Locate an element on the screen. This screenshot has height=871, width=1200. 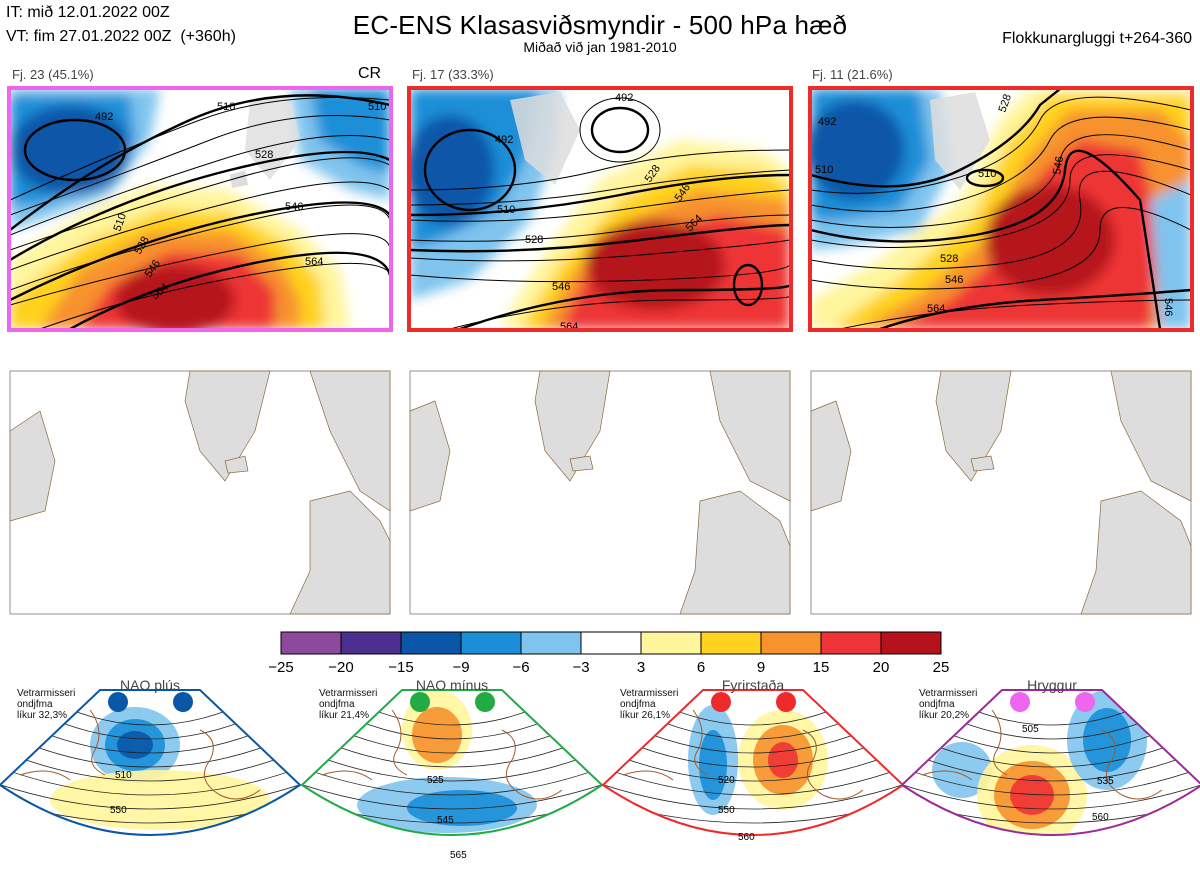
regime-info: Vetrarmisseri ondjfma líkur 32,3% is located at coordinates (46, 704).